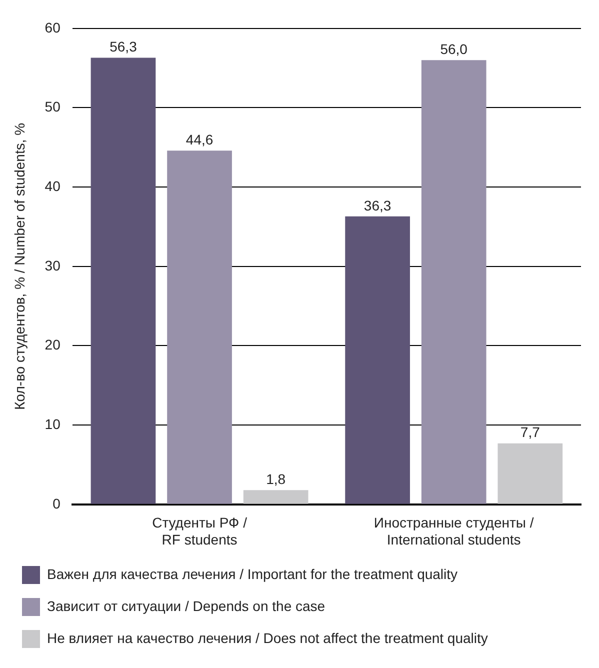 The height and width of the screenshot is (668, 599). What do you see at coordinates (124, 46) in the screenshot?
I see `data-label: 56,3` at bounding box center [124, 46].